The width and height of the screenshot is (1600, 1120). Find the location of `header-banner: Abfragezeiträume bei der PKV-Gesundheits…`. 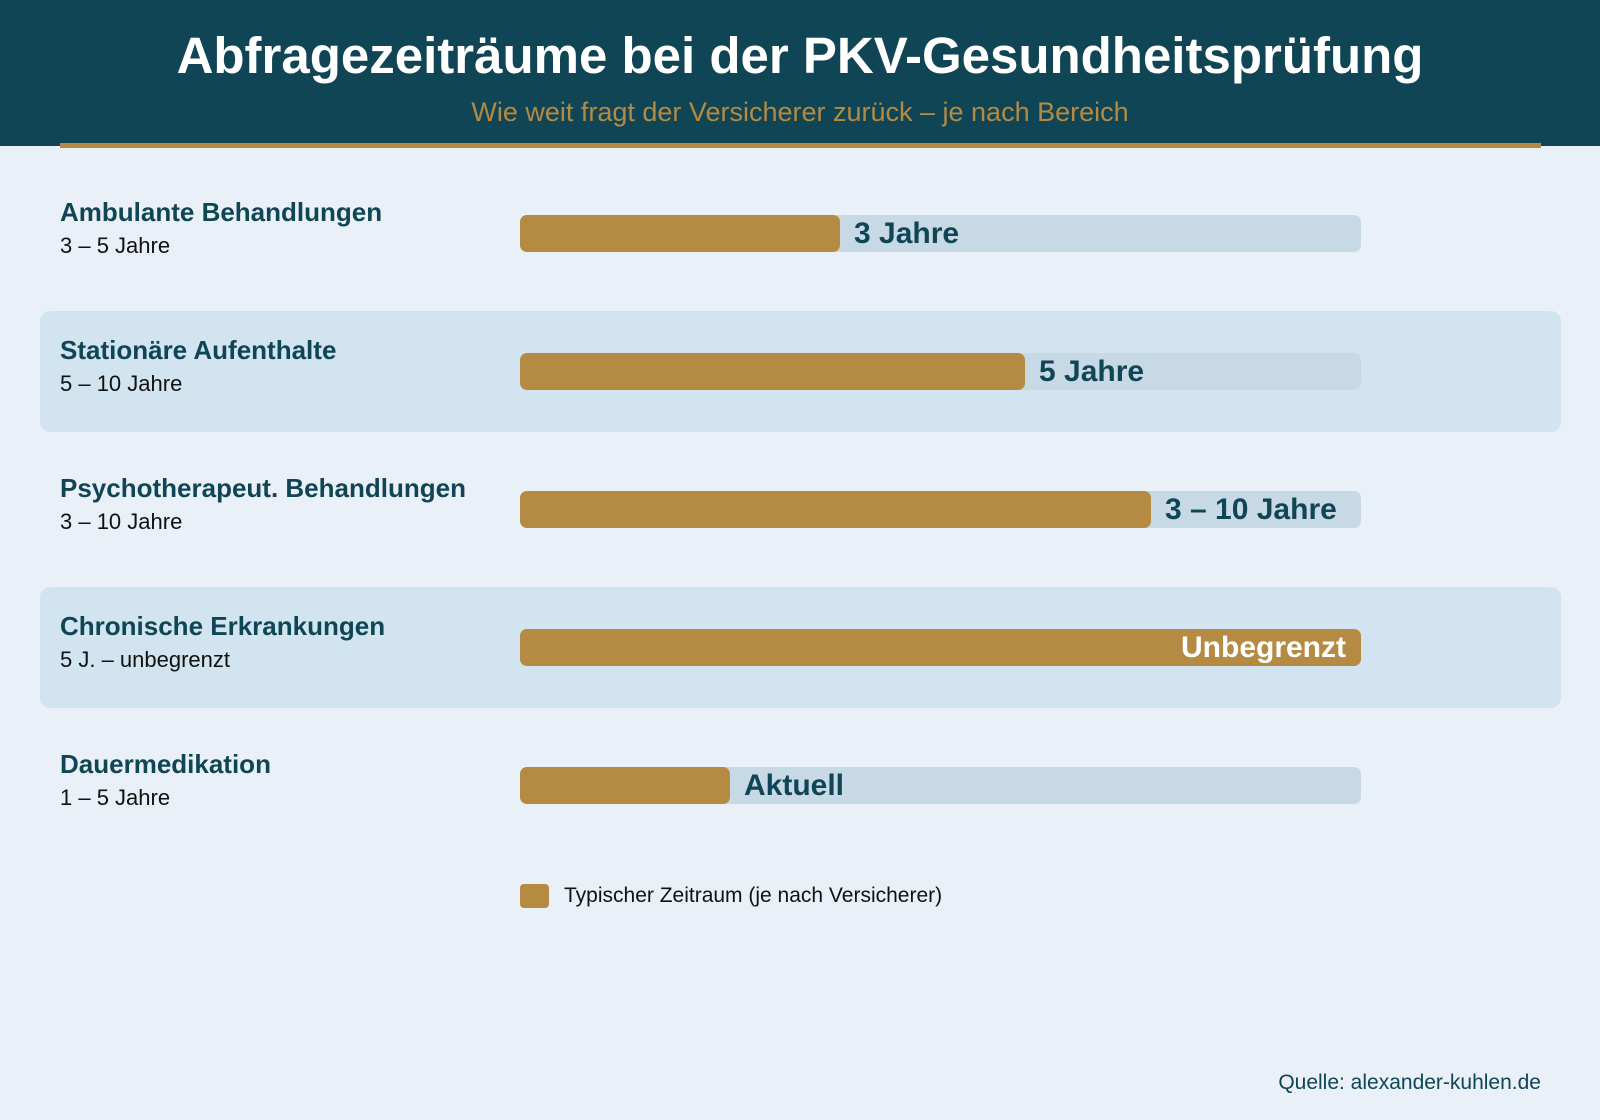

header-banner: Abfragezeiträume bei der PKV-Gesundheits… is located at coordinates (800, 73).